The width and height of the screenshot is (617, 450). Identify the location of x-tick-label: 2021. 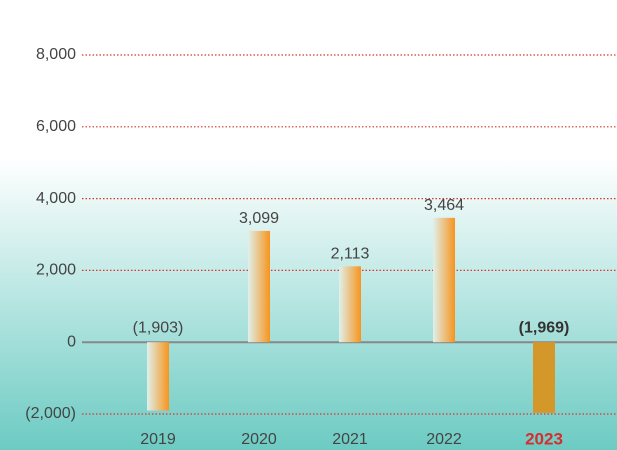
(350, 439).